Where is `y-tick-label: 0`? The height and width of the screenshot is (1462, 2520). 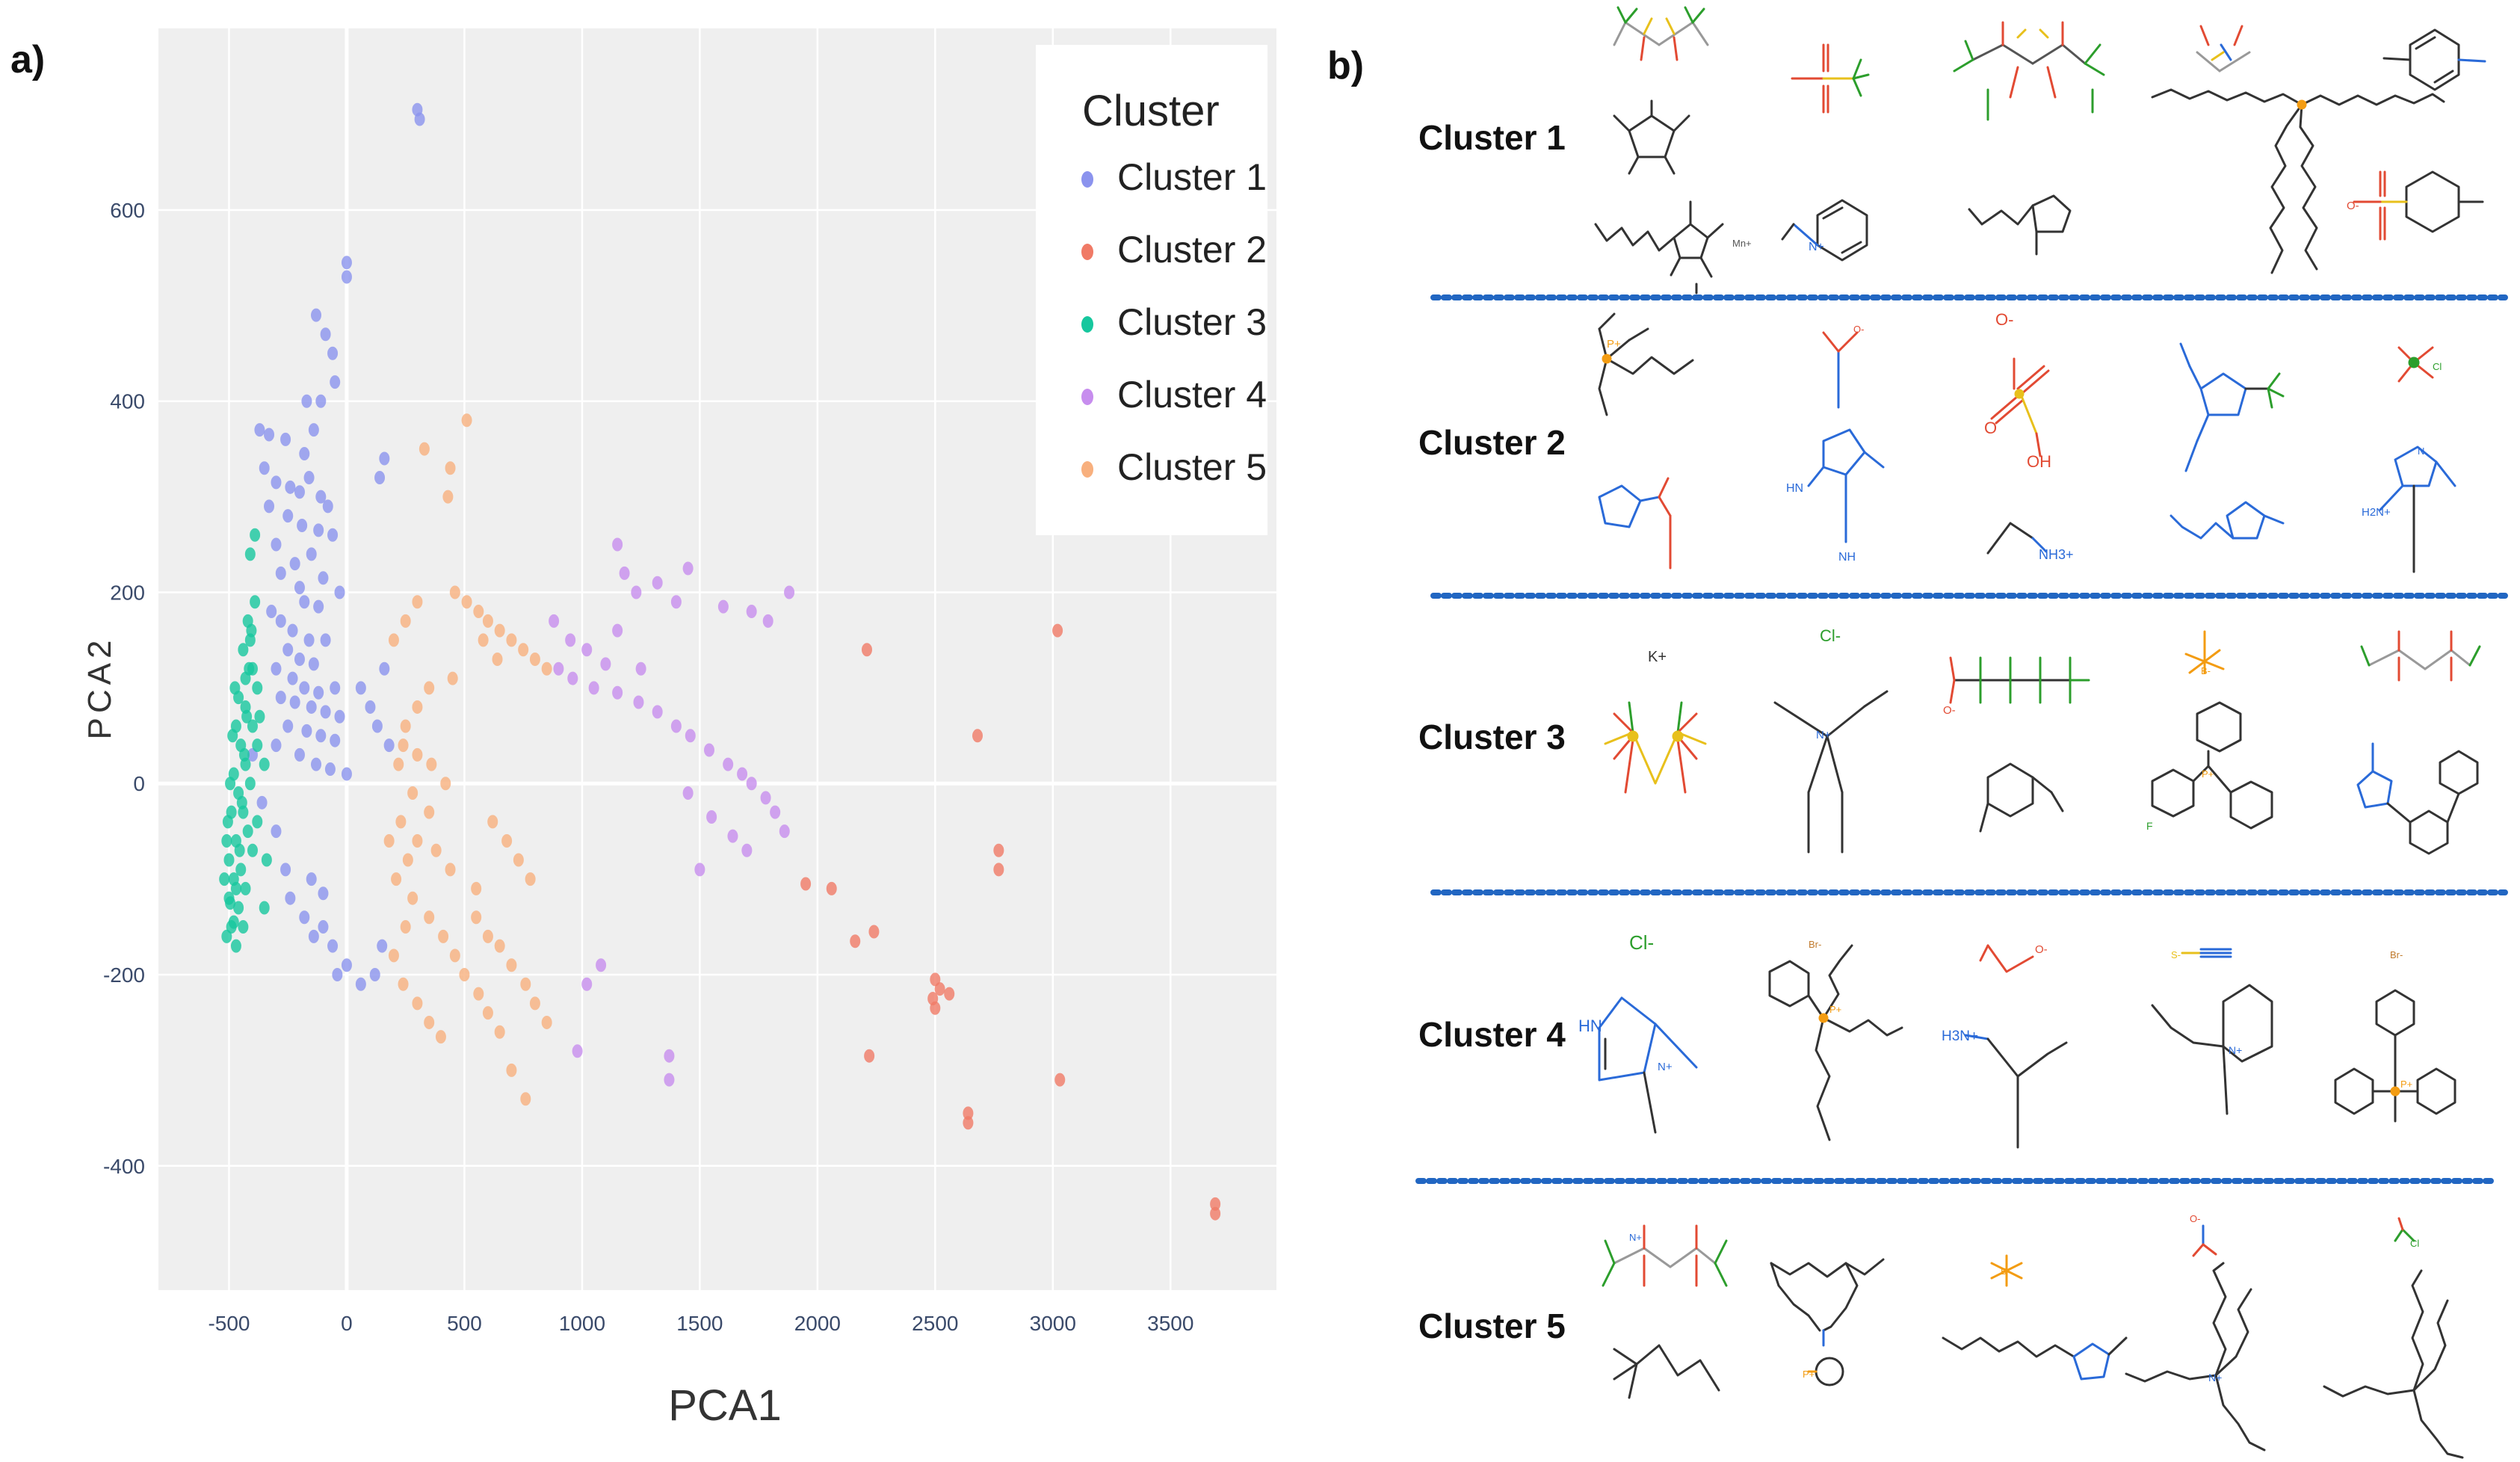 y-tick-label: 0 is located at coordinates (139, 783).